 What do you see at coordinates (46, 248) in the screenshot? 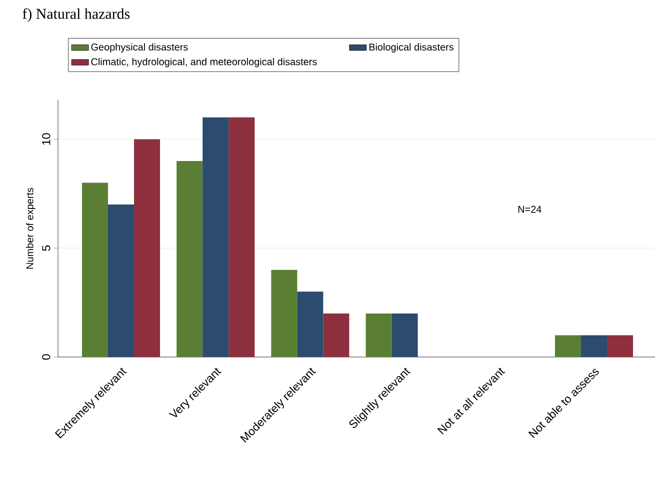
I see `y-tick-label: 5` at bounding box center [46, 248].